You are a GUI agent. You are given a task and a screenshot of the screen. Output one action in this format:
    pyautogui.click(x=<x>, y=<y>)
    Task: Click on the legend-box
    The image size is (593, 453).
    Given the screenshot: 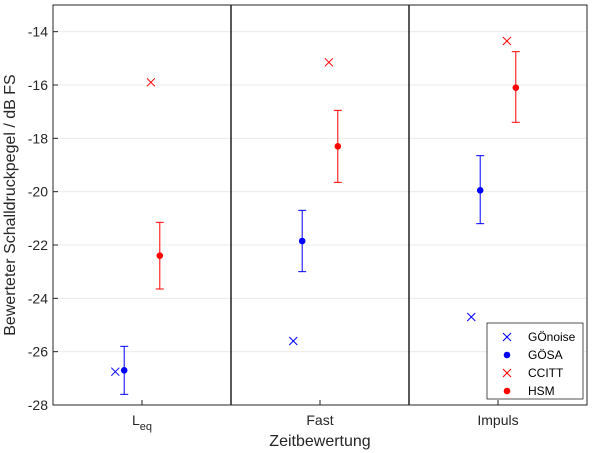 What is the action you would take?
    pyautogui.click(x=535, y=361)
    